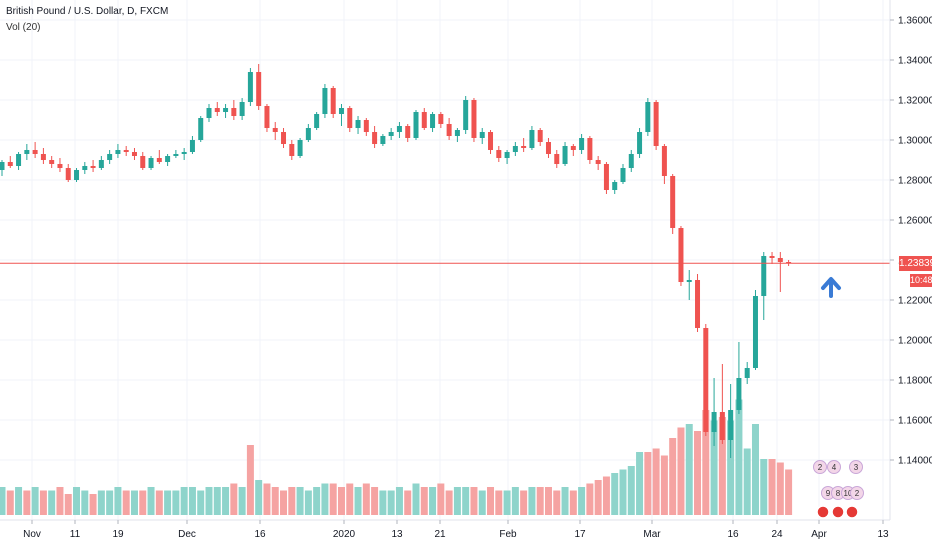  I want to click on event-icon-label: 10, so click(848, 493).